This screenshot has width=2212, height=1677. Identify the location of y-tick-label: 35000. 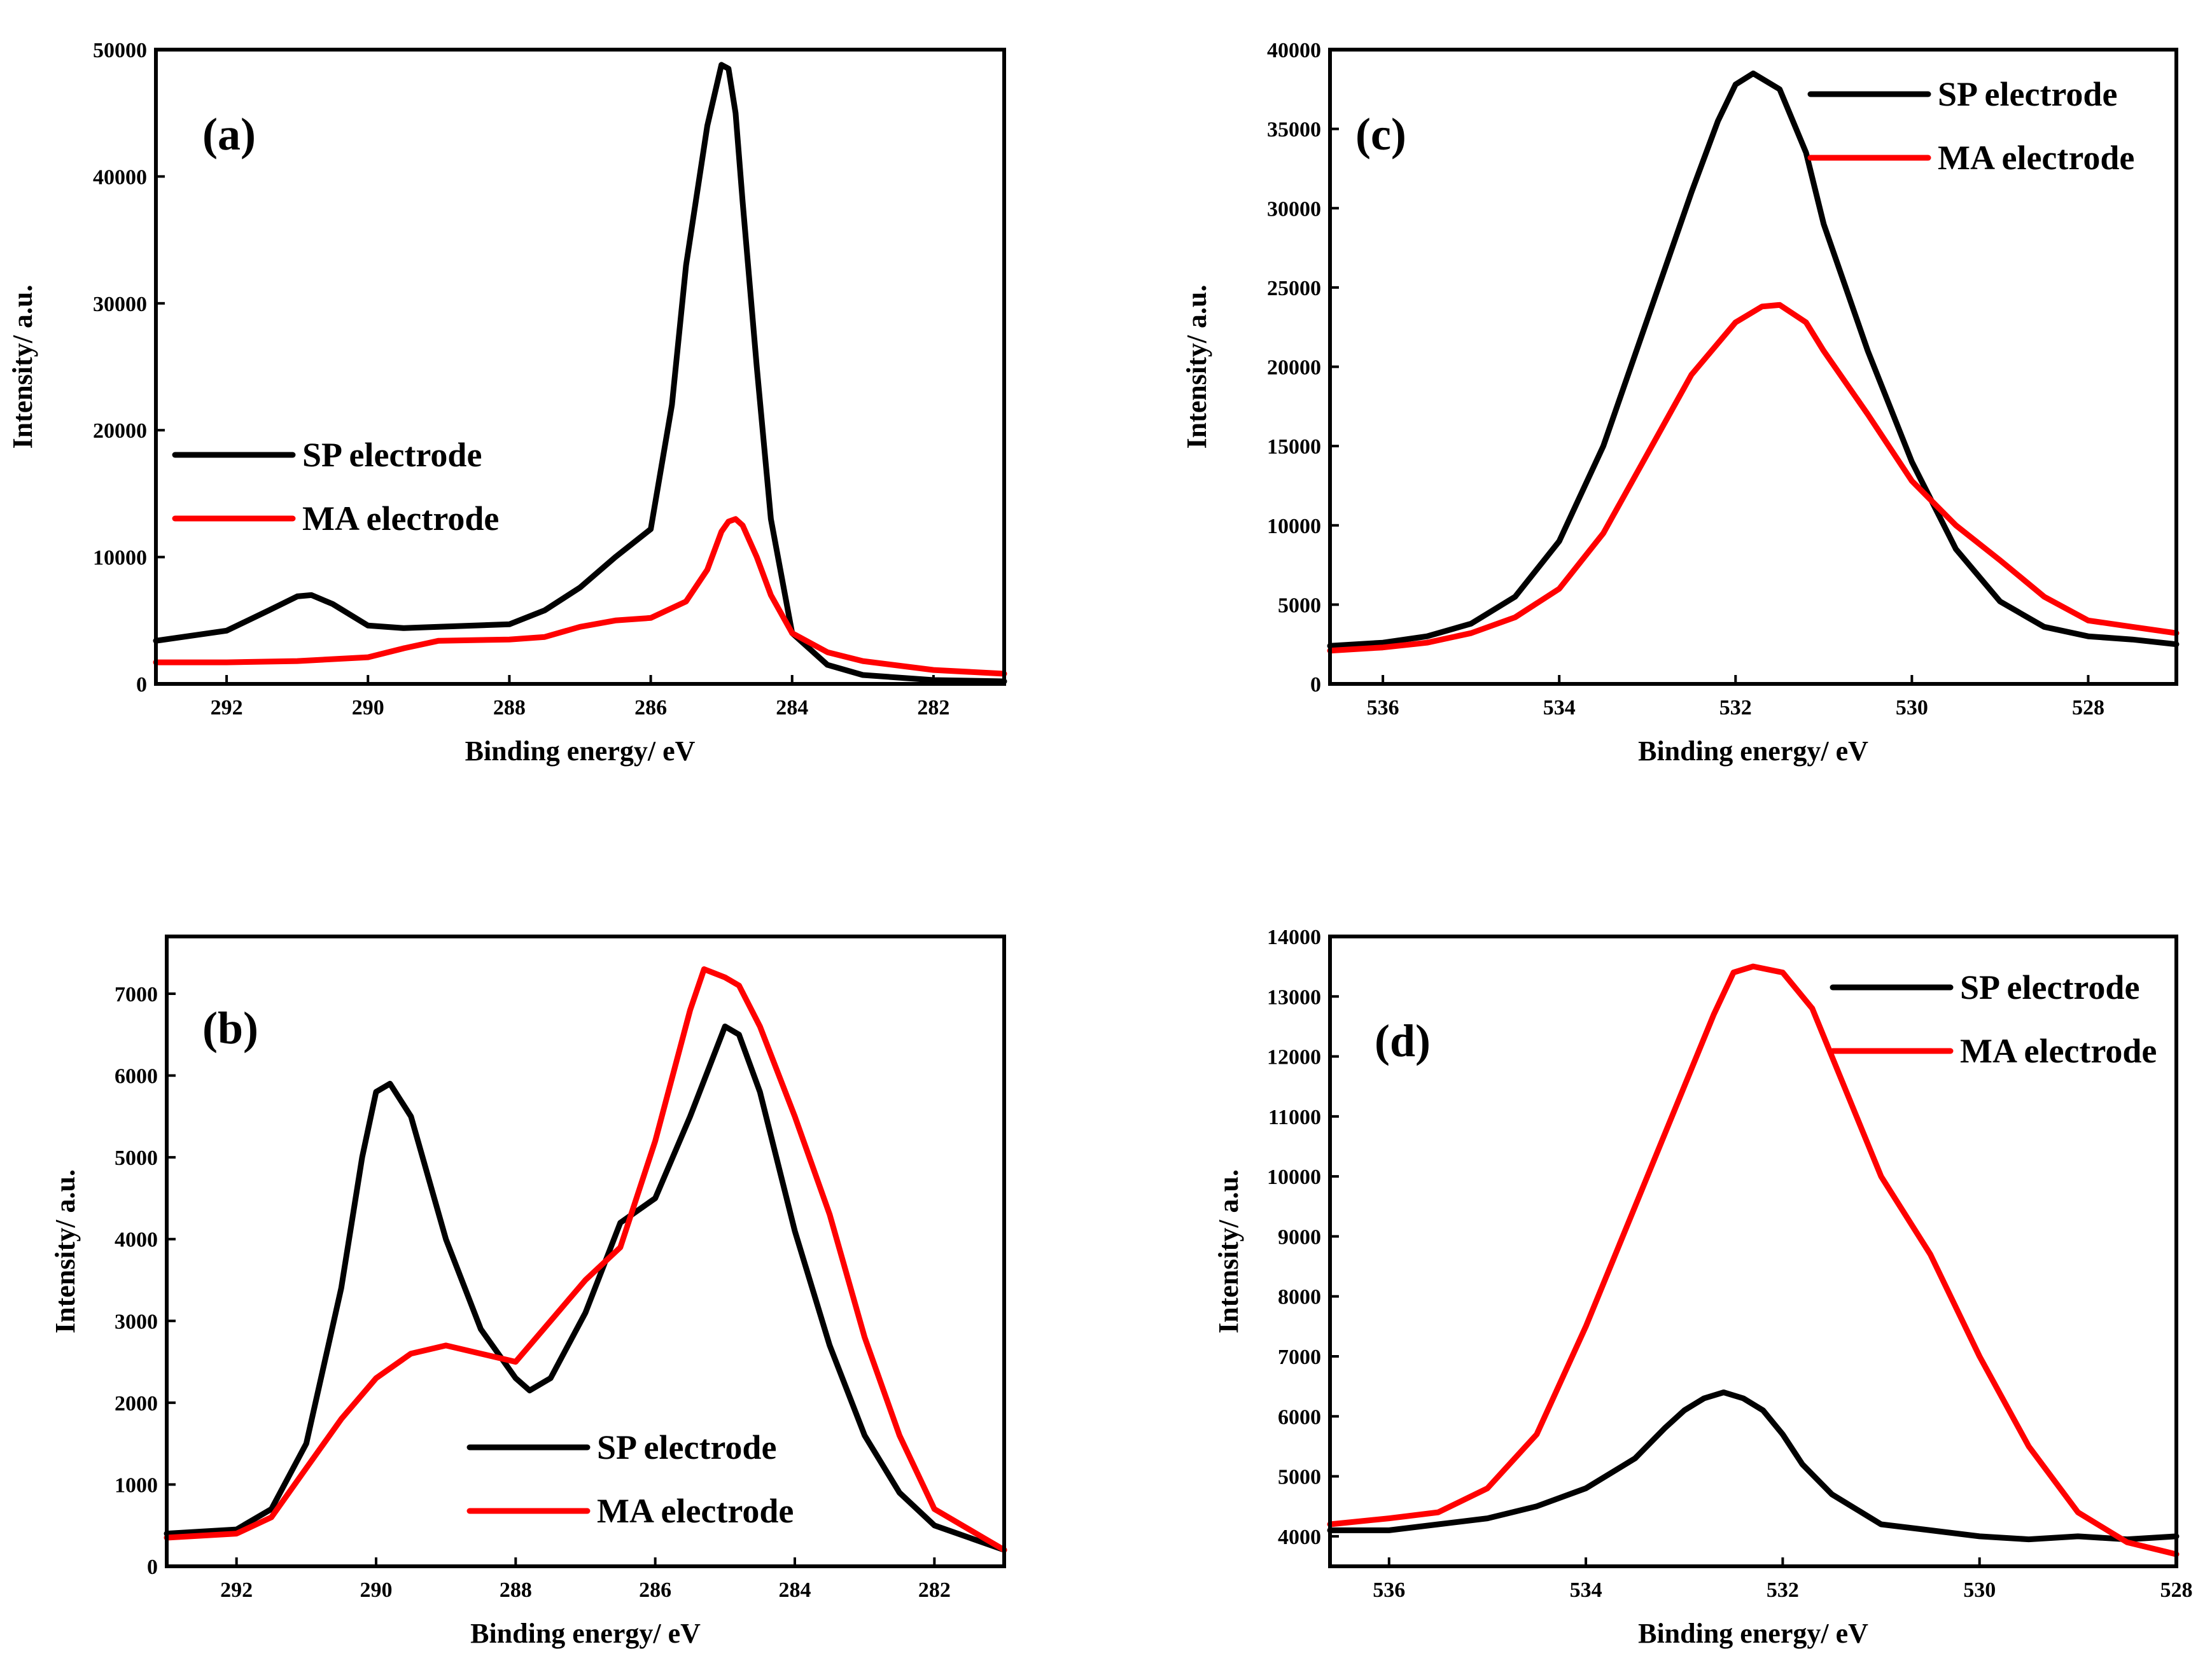
(1294, 130).